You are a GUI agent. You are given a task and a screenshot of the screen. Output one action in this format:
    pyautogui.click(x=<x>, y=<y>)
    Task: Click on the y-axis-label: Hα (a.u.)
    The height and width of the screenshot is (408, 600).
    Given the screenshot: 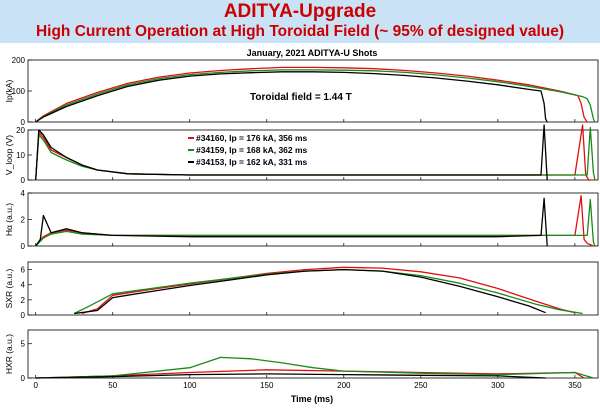 What is the action you would take?
    pyautogui.click(x=9, y=219)
    